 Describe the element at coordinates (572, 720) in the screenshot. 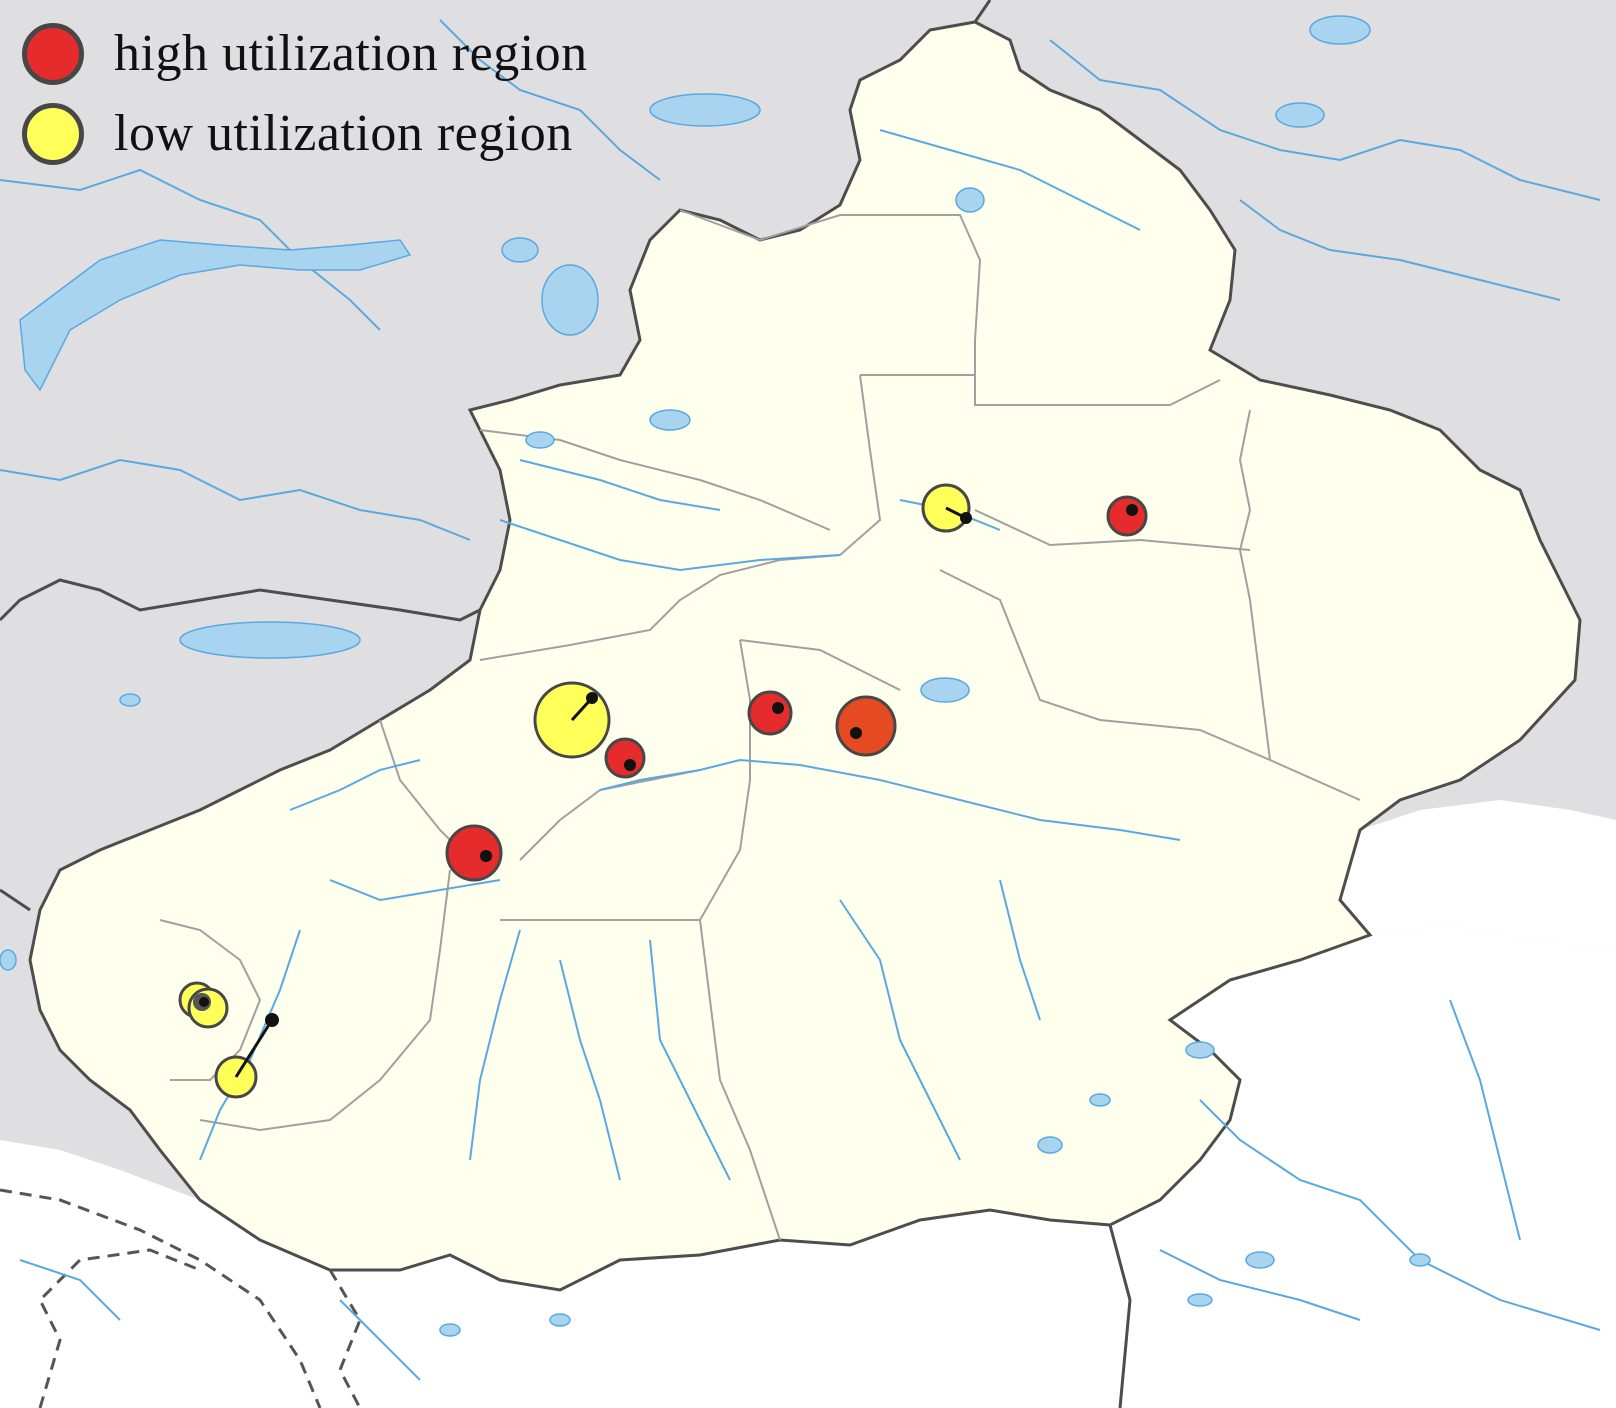

I see `marker-central-large-low` at that location.